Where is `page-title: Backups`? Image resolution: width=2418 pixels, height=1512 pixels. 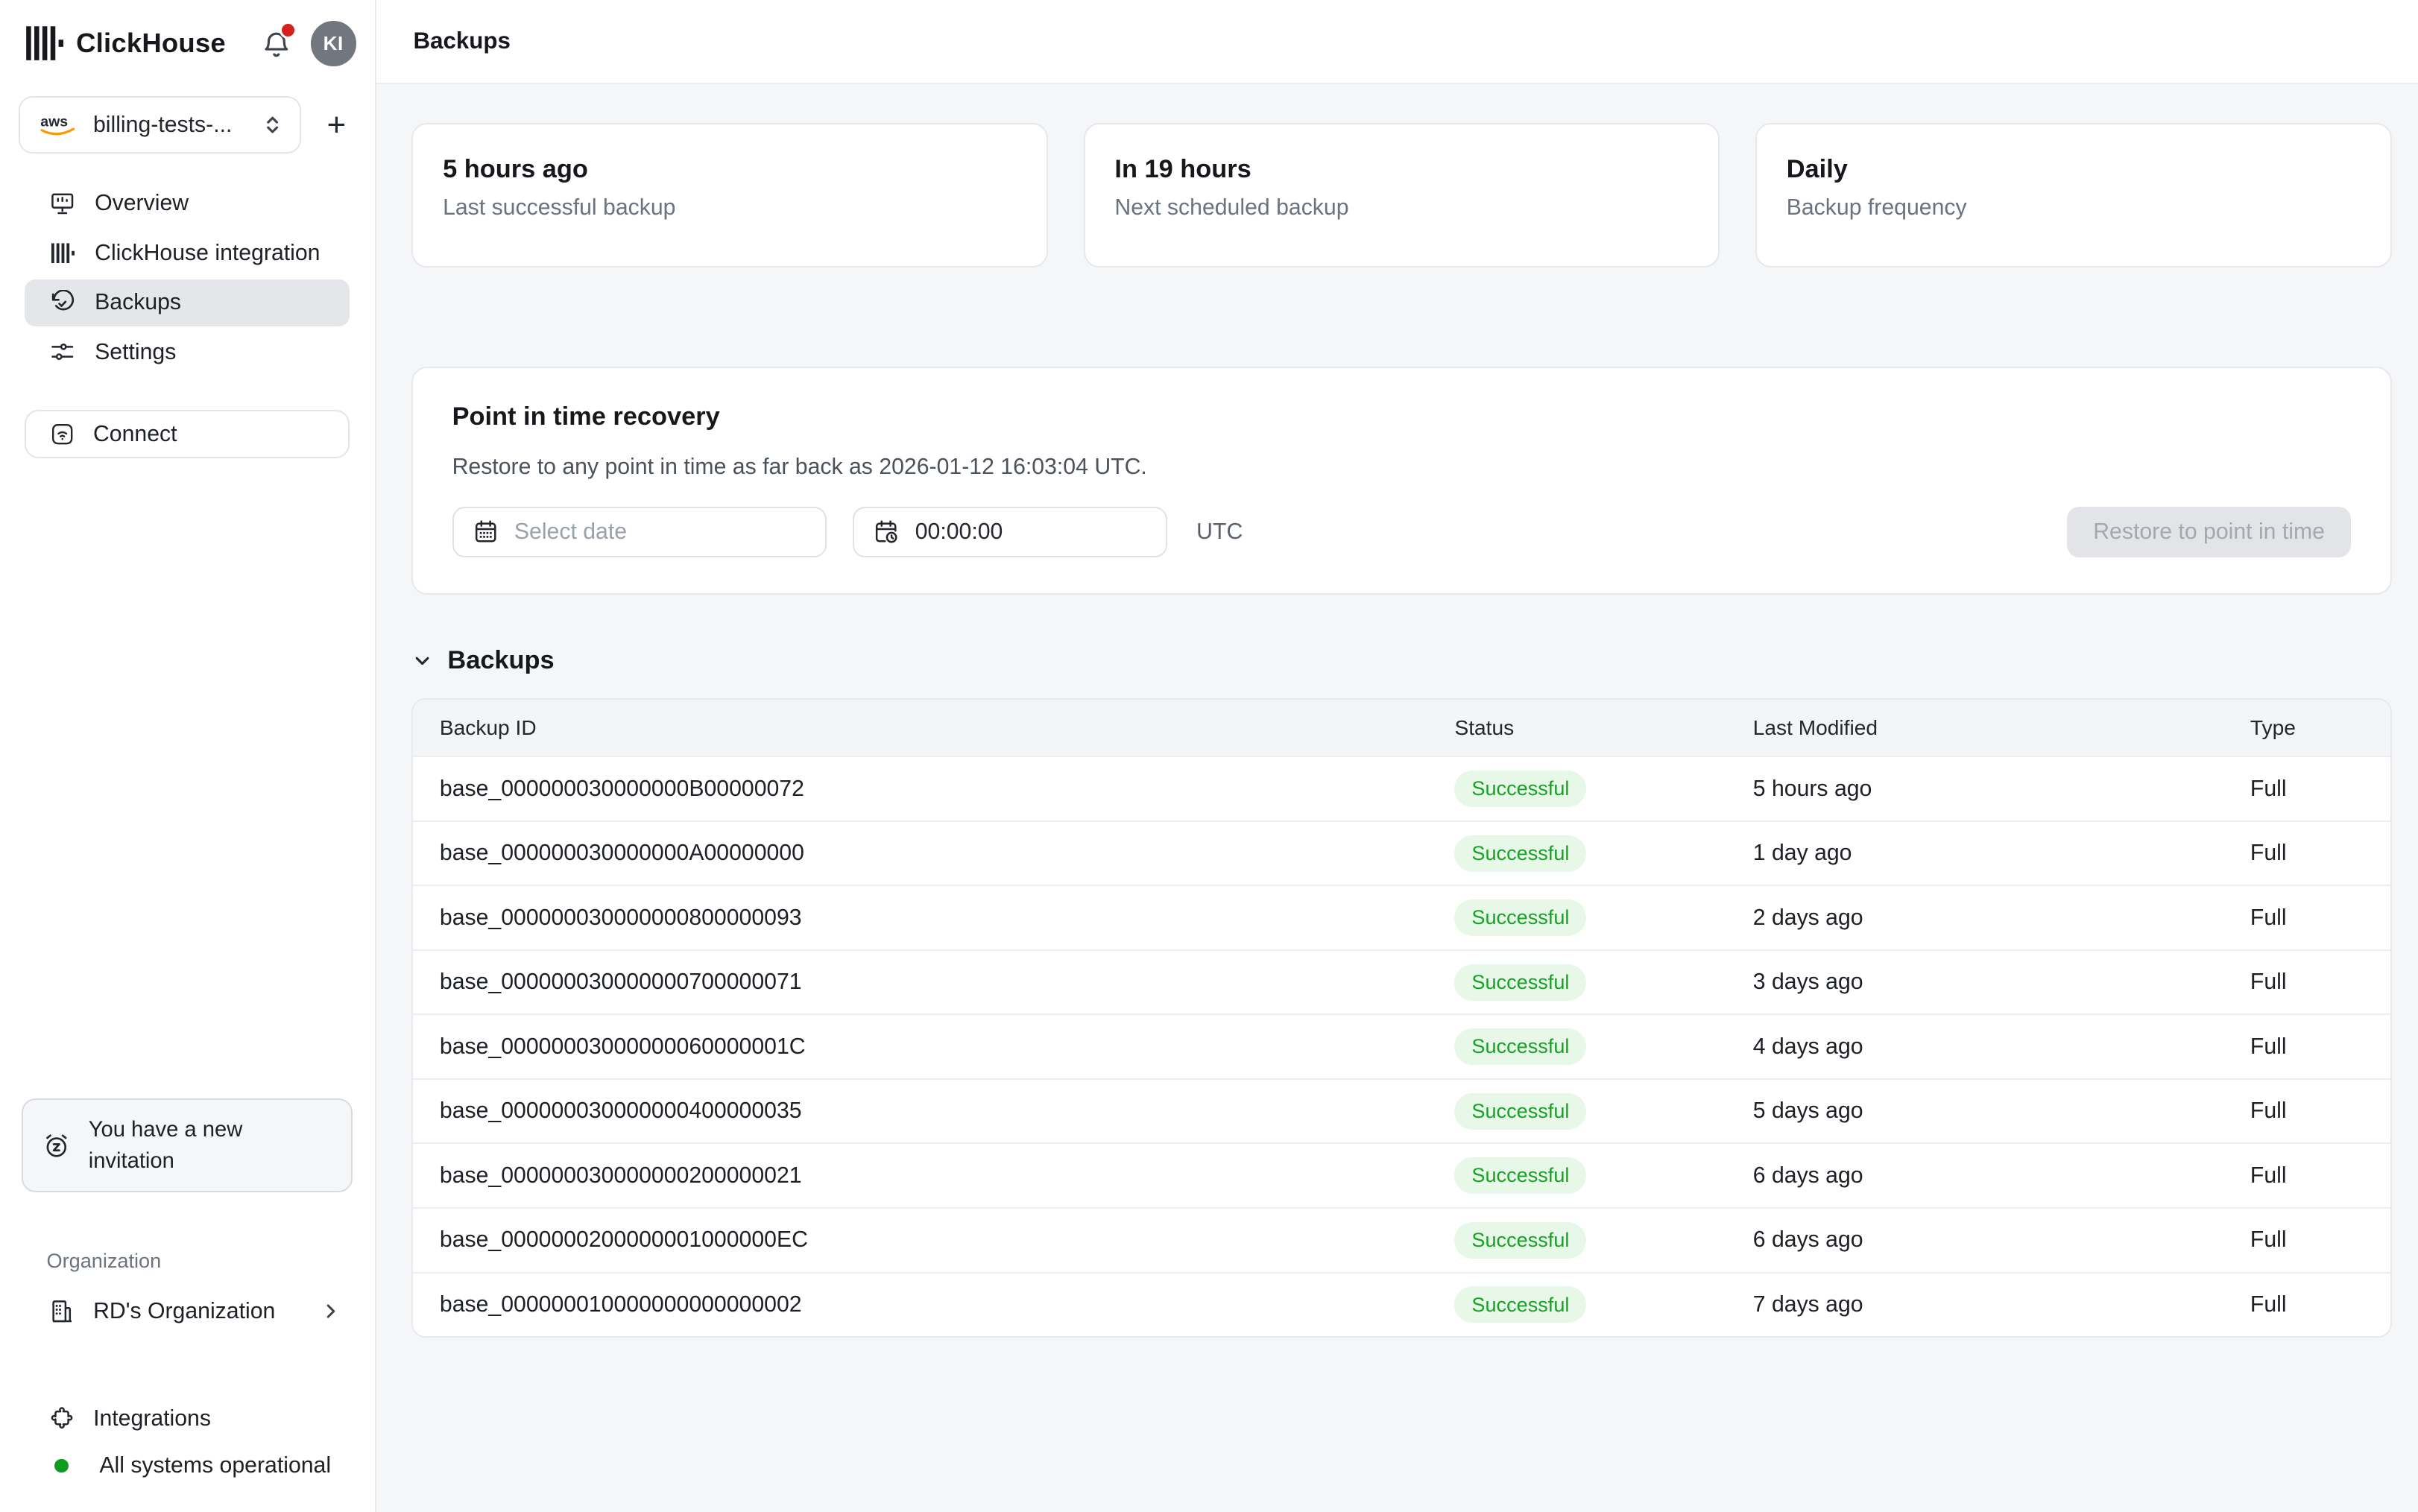
page-title: Backups is located at coordinates (462, 41).